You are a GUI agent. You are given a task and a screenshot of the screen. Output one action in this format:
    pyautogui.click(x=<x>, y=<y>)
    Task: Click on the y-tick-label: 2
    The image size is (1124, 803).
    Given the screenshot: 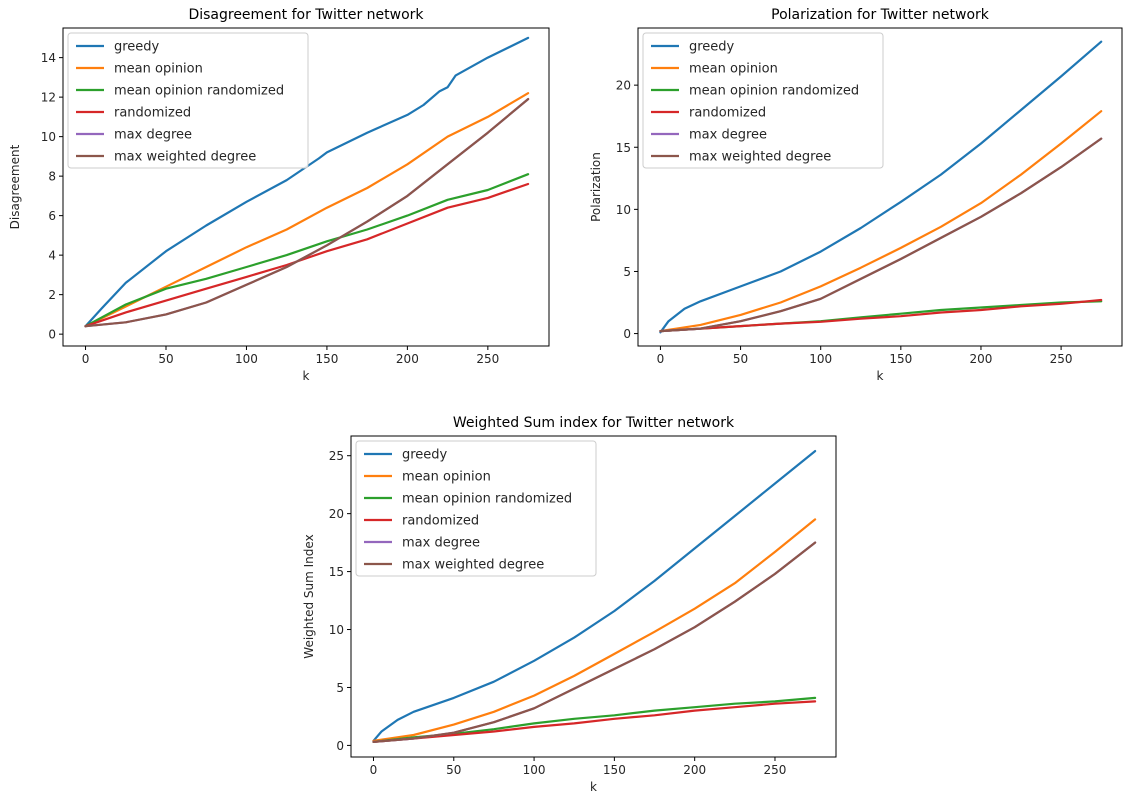 What is the action you would take?
    pyautogui.click(x=52, y=295)
    